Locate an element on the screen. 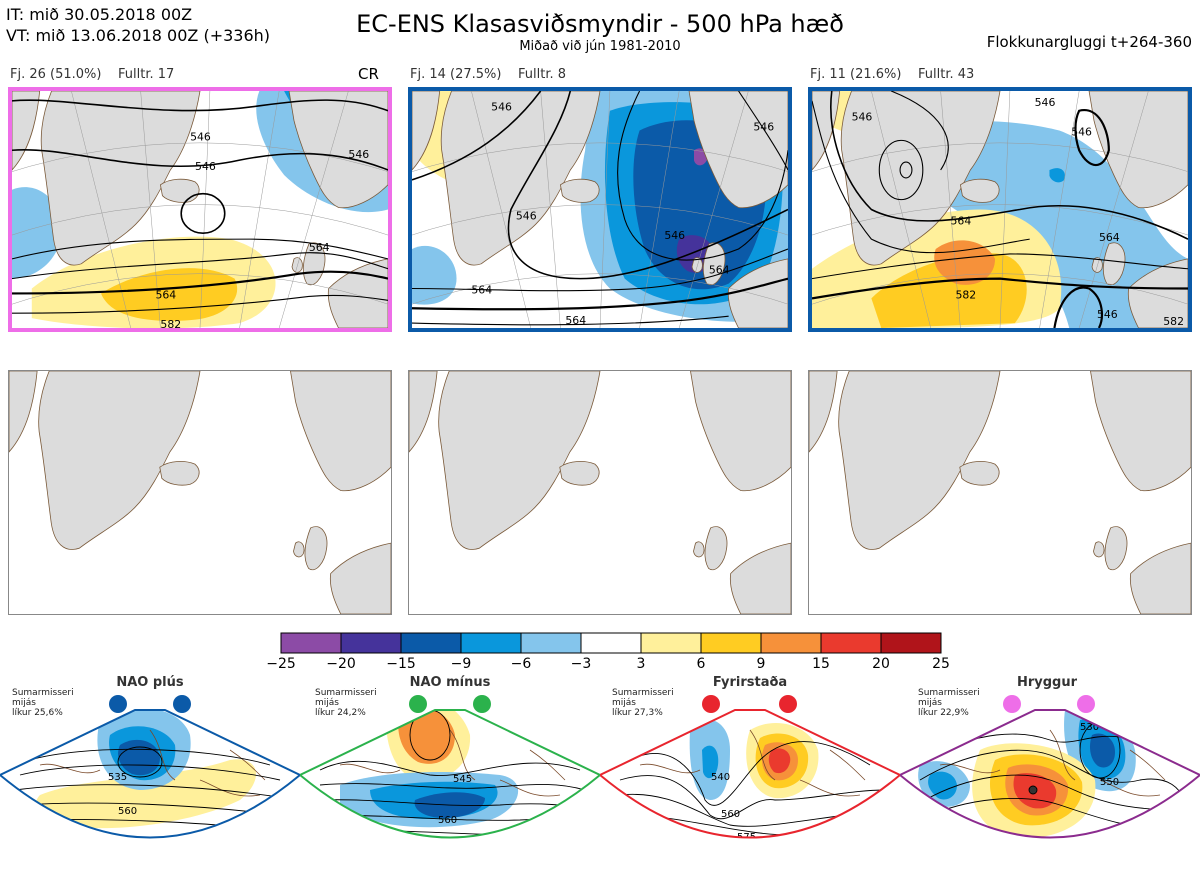 This screenshot has height=871, width=1200. init-time: IT: mið 30.05.2018 00Z is located at coordinates (99, 14).